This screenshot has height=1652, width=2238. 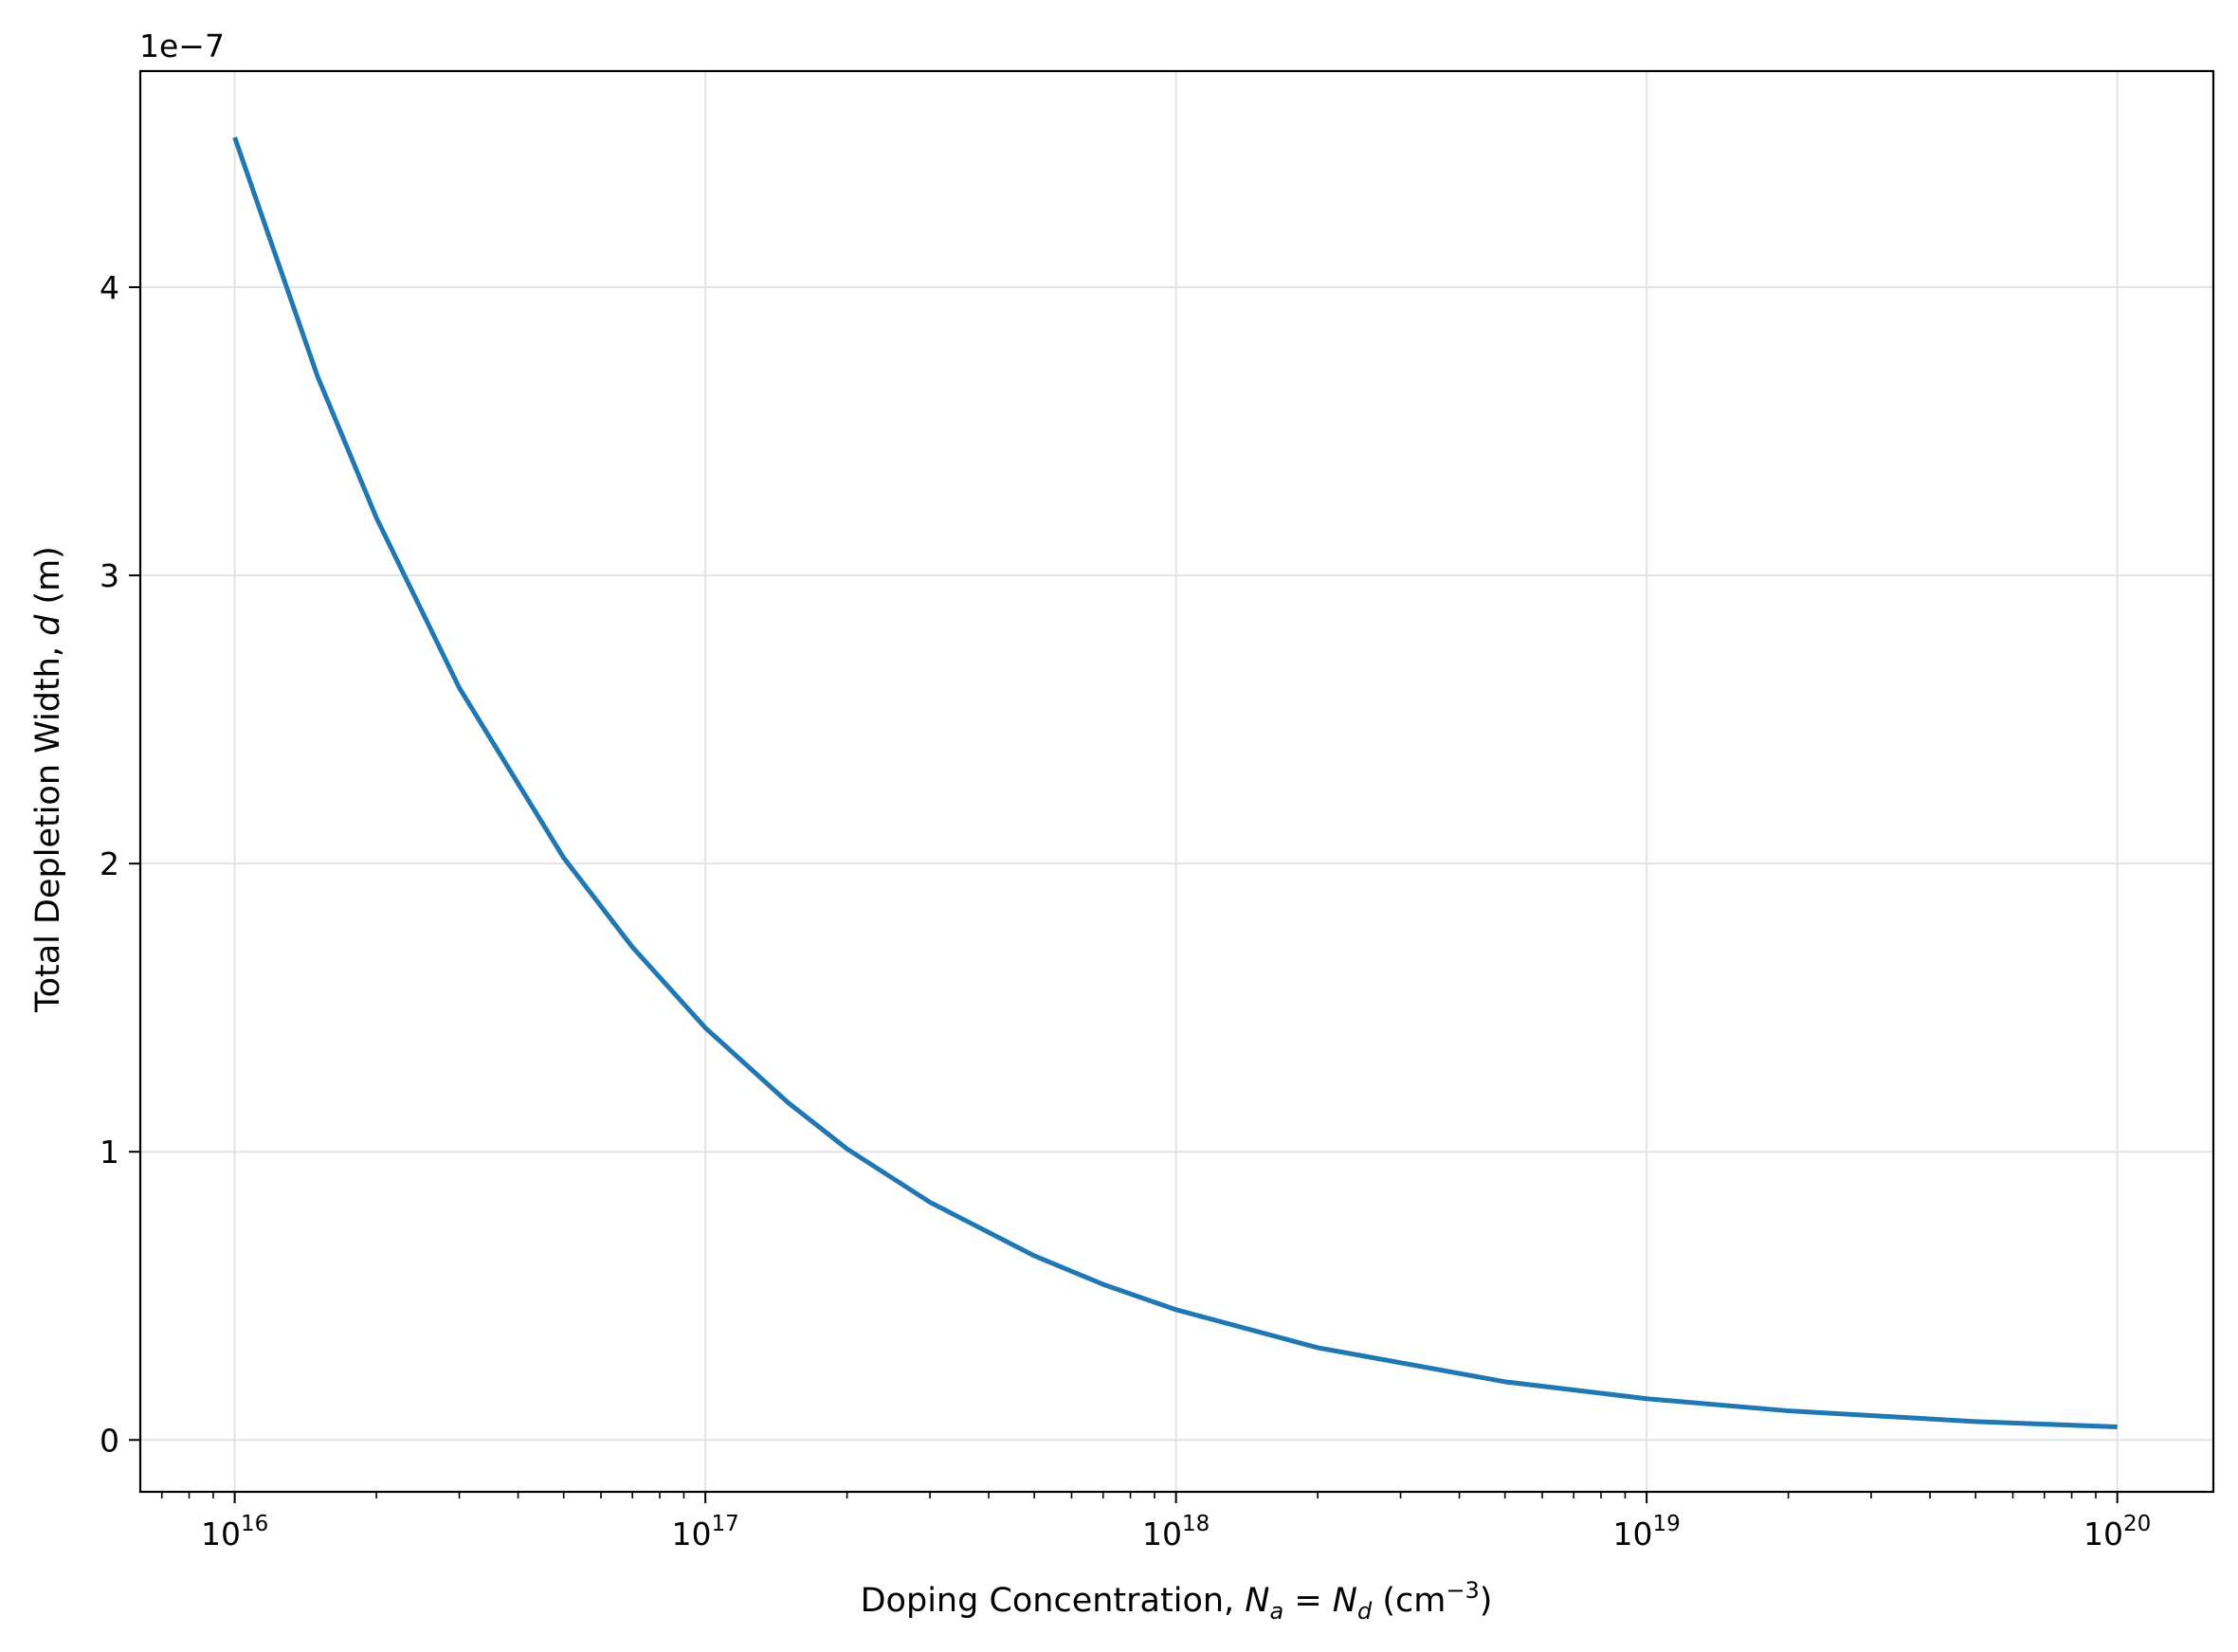 I want to click on x-tick-label: 1018, so click(x=1176, y=1532).